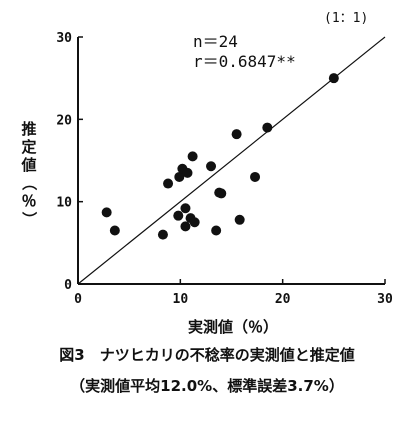 The image size is (414, 422). I want to click on y-axis-label-char: 定, so click(28, 147).